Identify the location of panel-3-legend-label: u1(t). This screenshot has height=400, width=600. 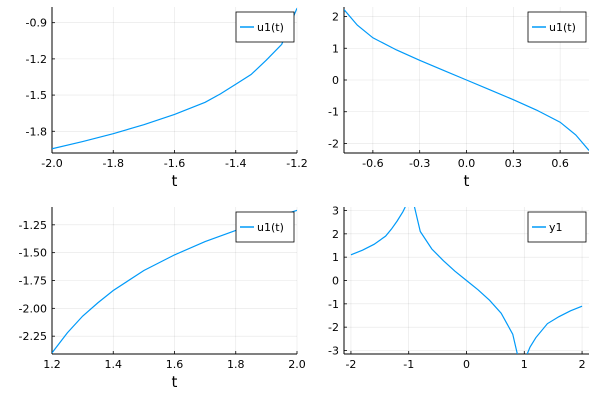
(270, 227).